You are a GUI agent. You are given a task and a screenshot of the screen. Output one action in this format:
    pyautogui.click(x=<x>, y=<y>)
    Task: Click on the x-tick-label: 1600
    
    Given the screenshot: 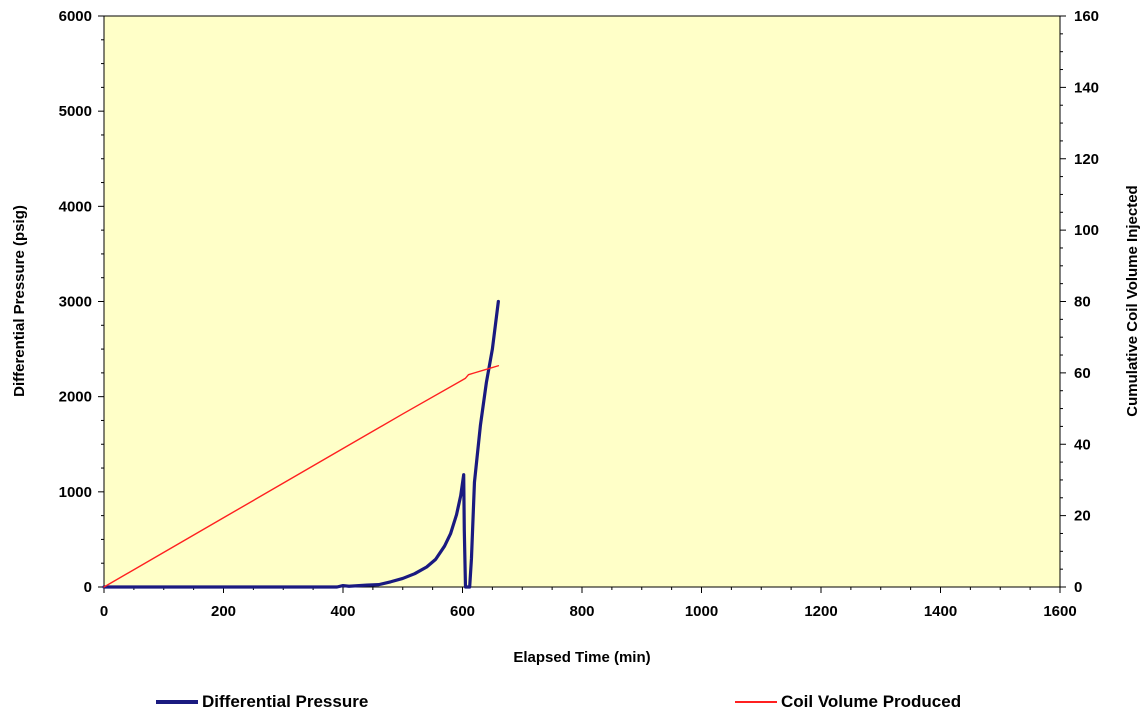 What is the action you would take?
    pyautogui.click(x=1059, y=611)
    